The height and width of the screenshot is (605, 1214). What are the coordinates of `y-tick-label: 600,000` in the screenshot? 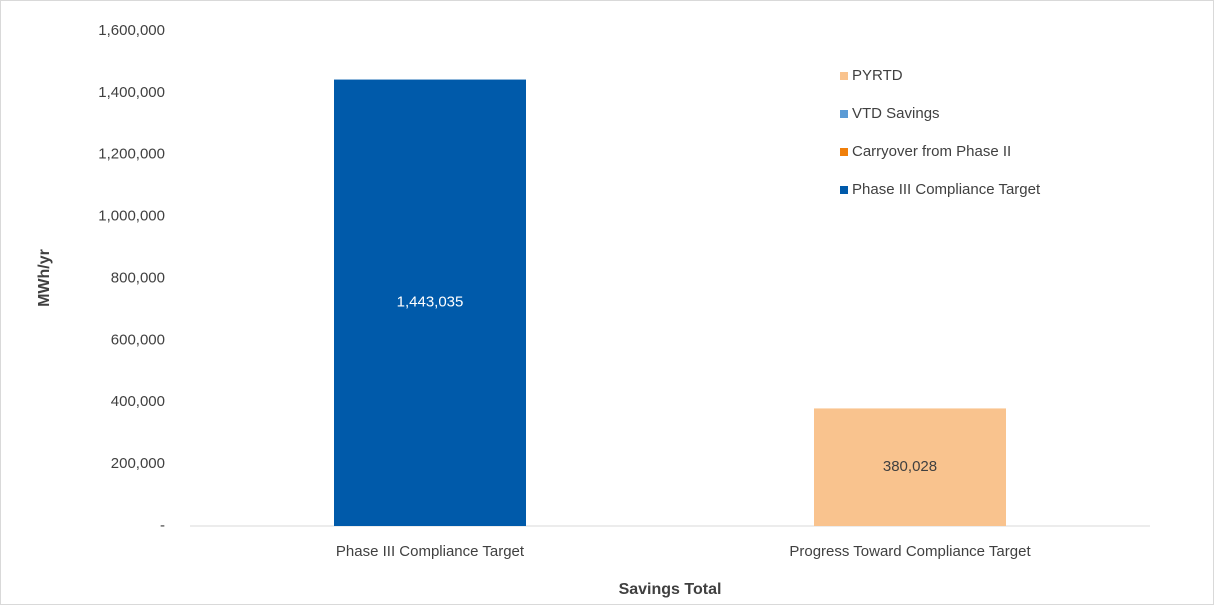 It's located at (138, 339).